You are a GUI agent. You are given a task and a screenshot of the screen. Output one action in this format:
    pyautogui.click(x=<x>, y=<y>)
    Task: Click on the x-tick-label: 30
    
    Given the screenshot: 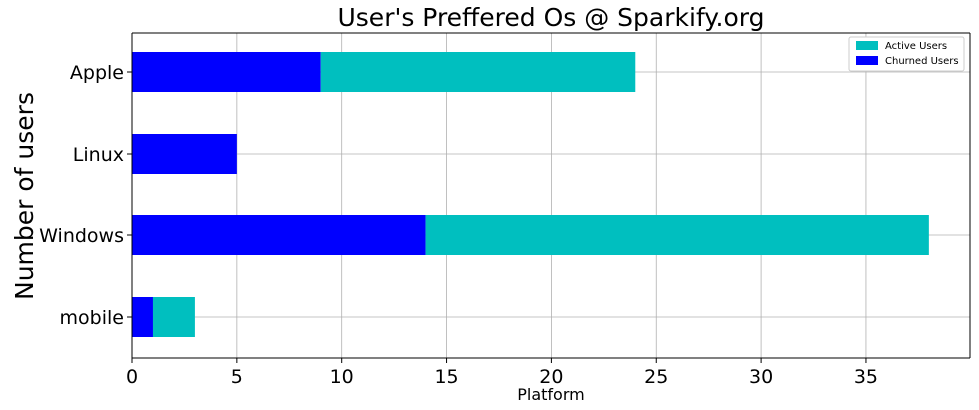 What is the action you would take?
    pyautogui.click(x=761, y=377)
    